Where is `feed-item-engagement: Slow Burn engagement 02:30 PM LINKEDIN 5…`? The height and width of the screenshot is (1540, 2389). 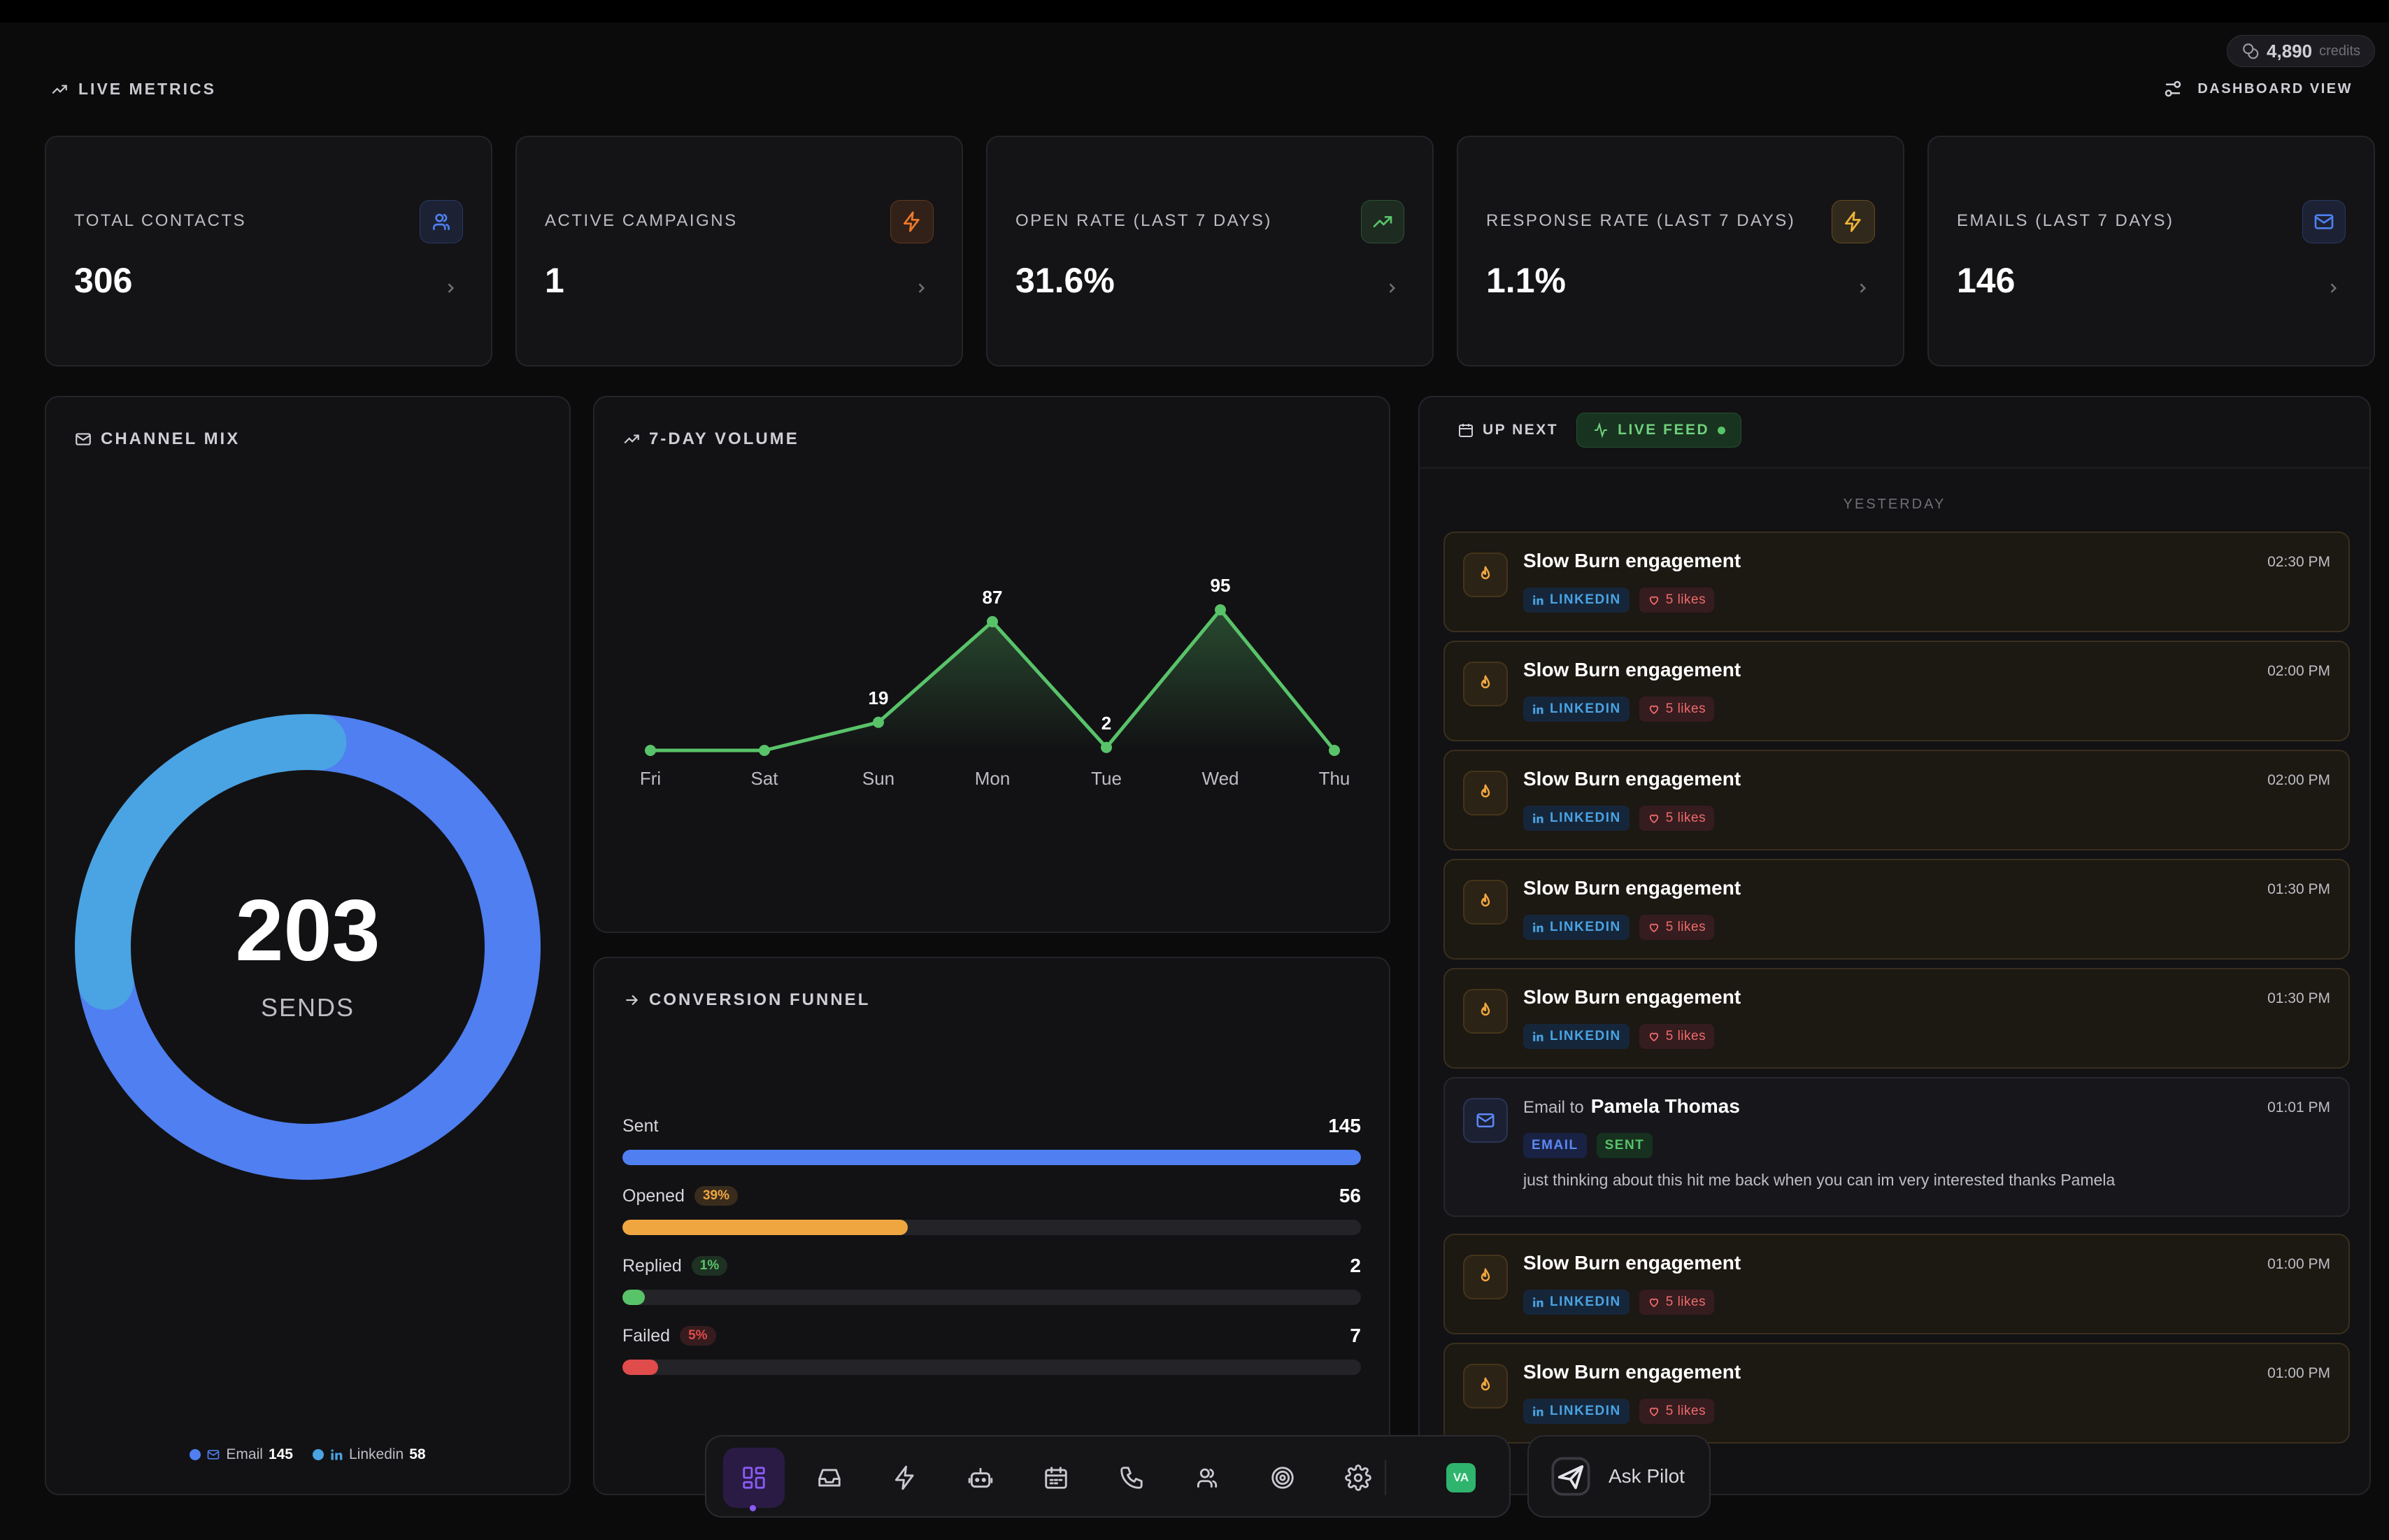
feed-item-engagement: Slow Burn engagement 02:30 PM LINKEDIN 5… is located at coordinates (1896, 582).